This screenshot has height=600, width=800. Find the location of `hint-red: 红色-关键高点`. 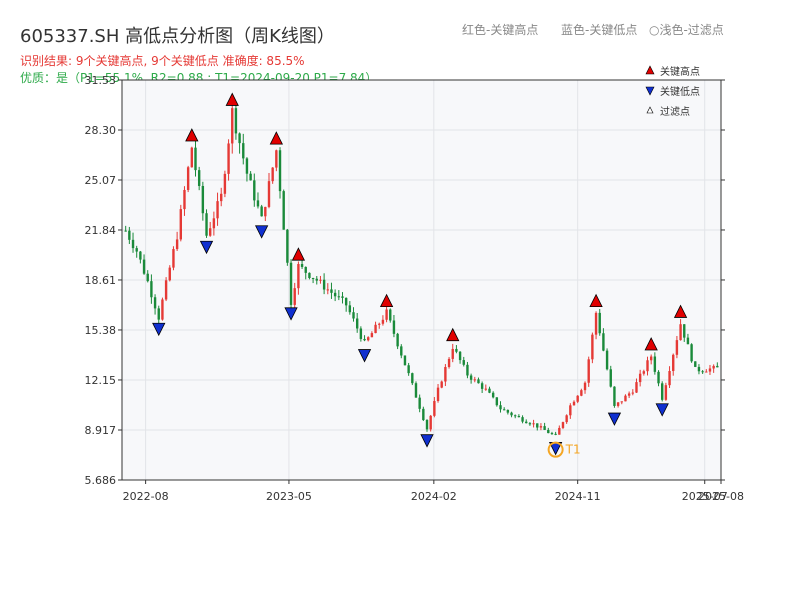

hint-red: 红色-关键高点 is located at coordinates (500, 30).